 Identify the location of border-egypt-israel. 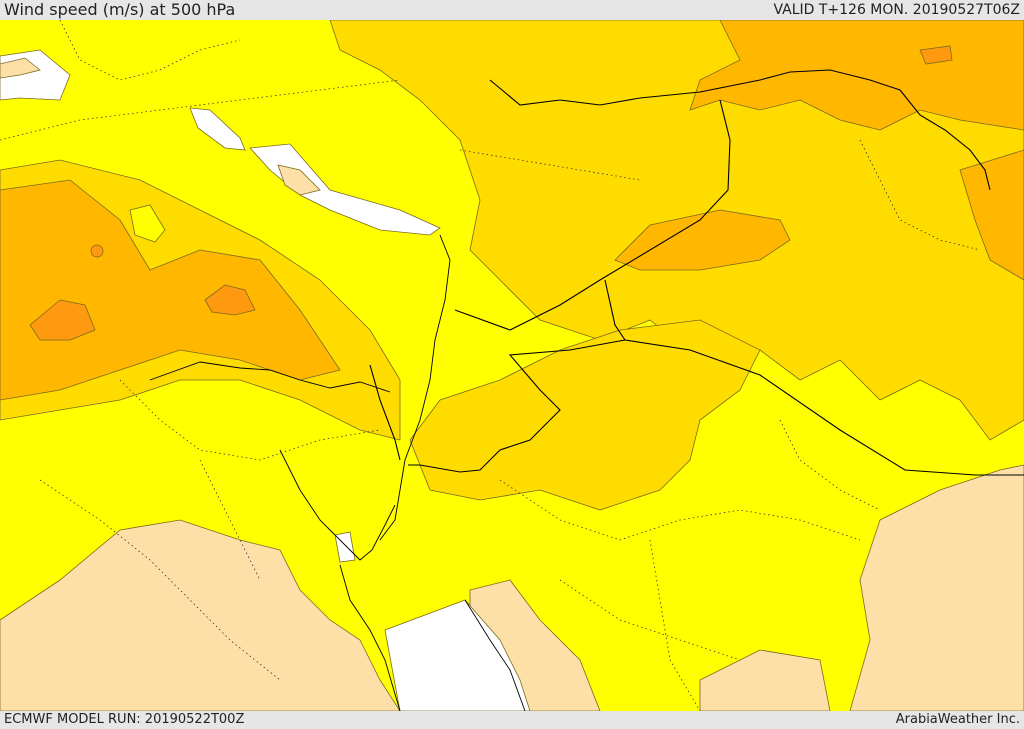
(385, 412).